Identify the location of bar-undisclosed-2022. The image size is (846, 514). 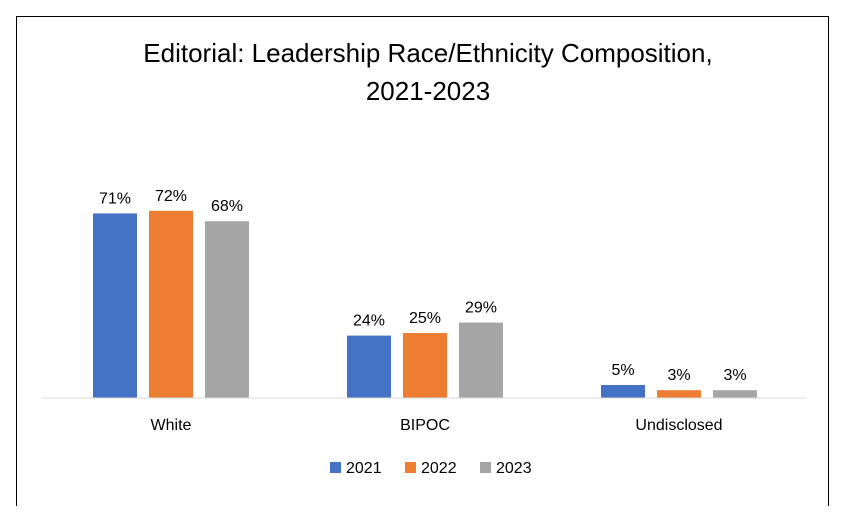
(679, 394).